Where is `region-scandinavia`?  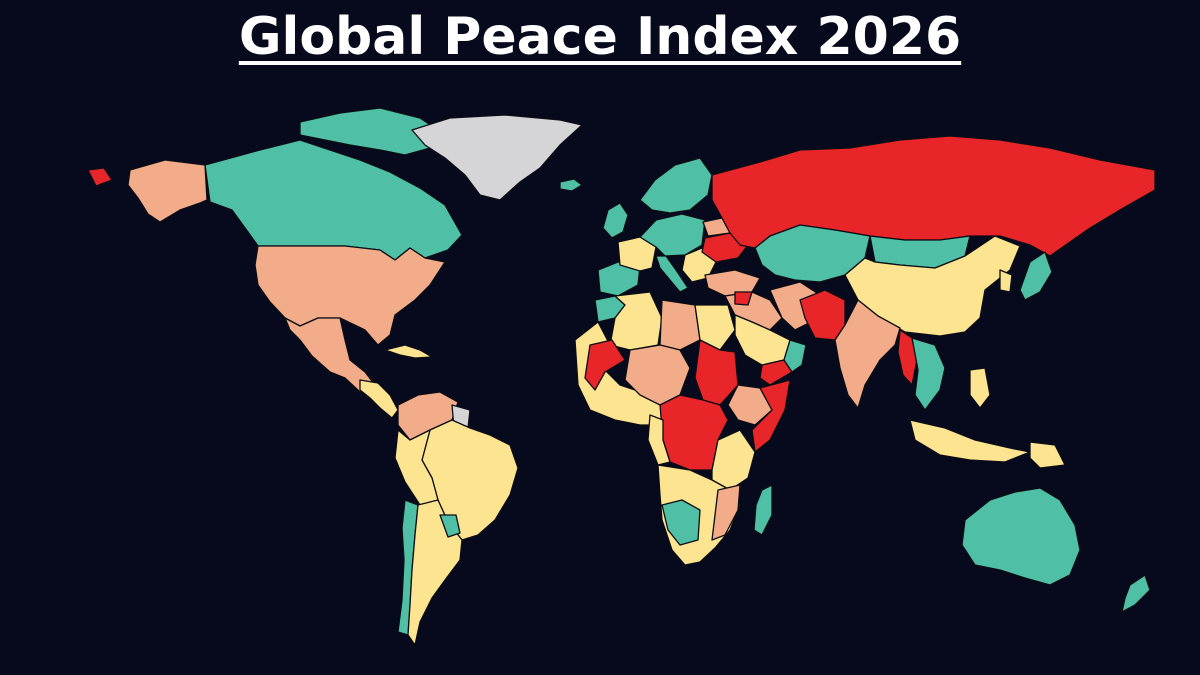 region-scandinavia is located at coordinates (676, 185).